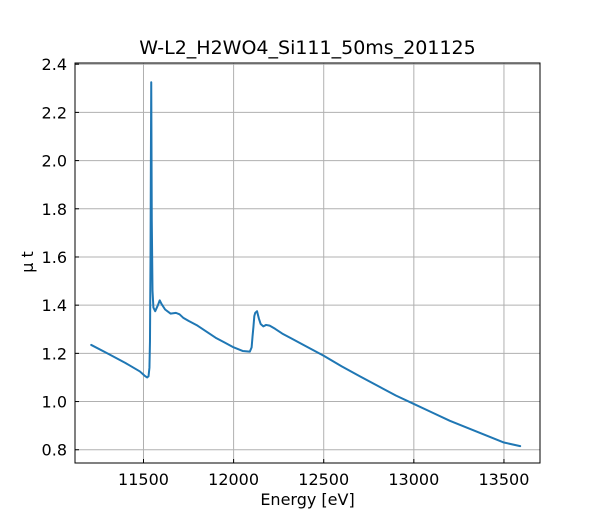  Describe the element at coordinates (54, 161) in the screenshot. I see `y-tick-label: 2.0` at that location.